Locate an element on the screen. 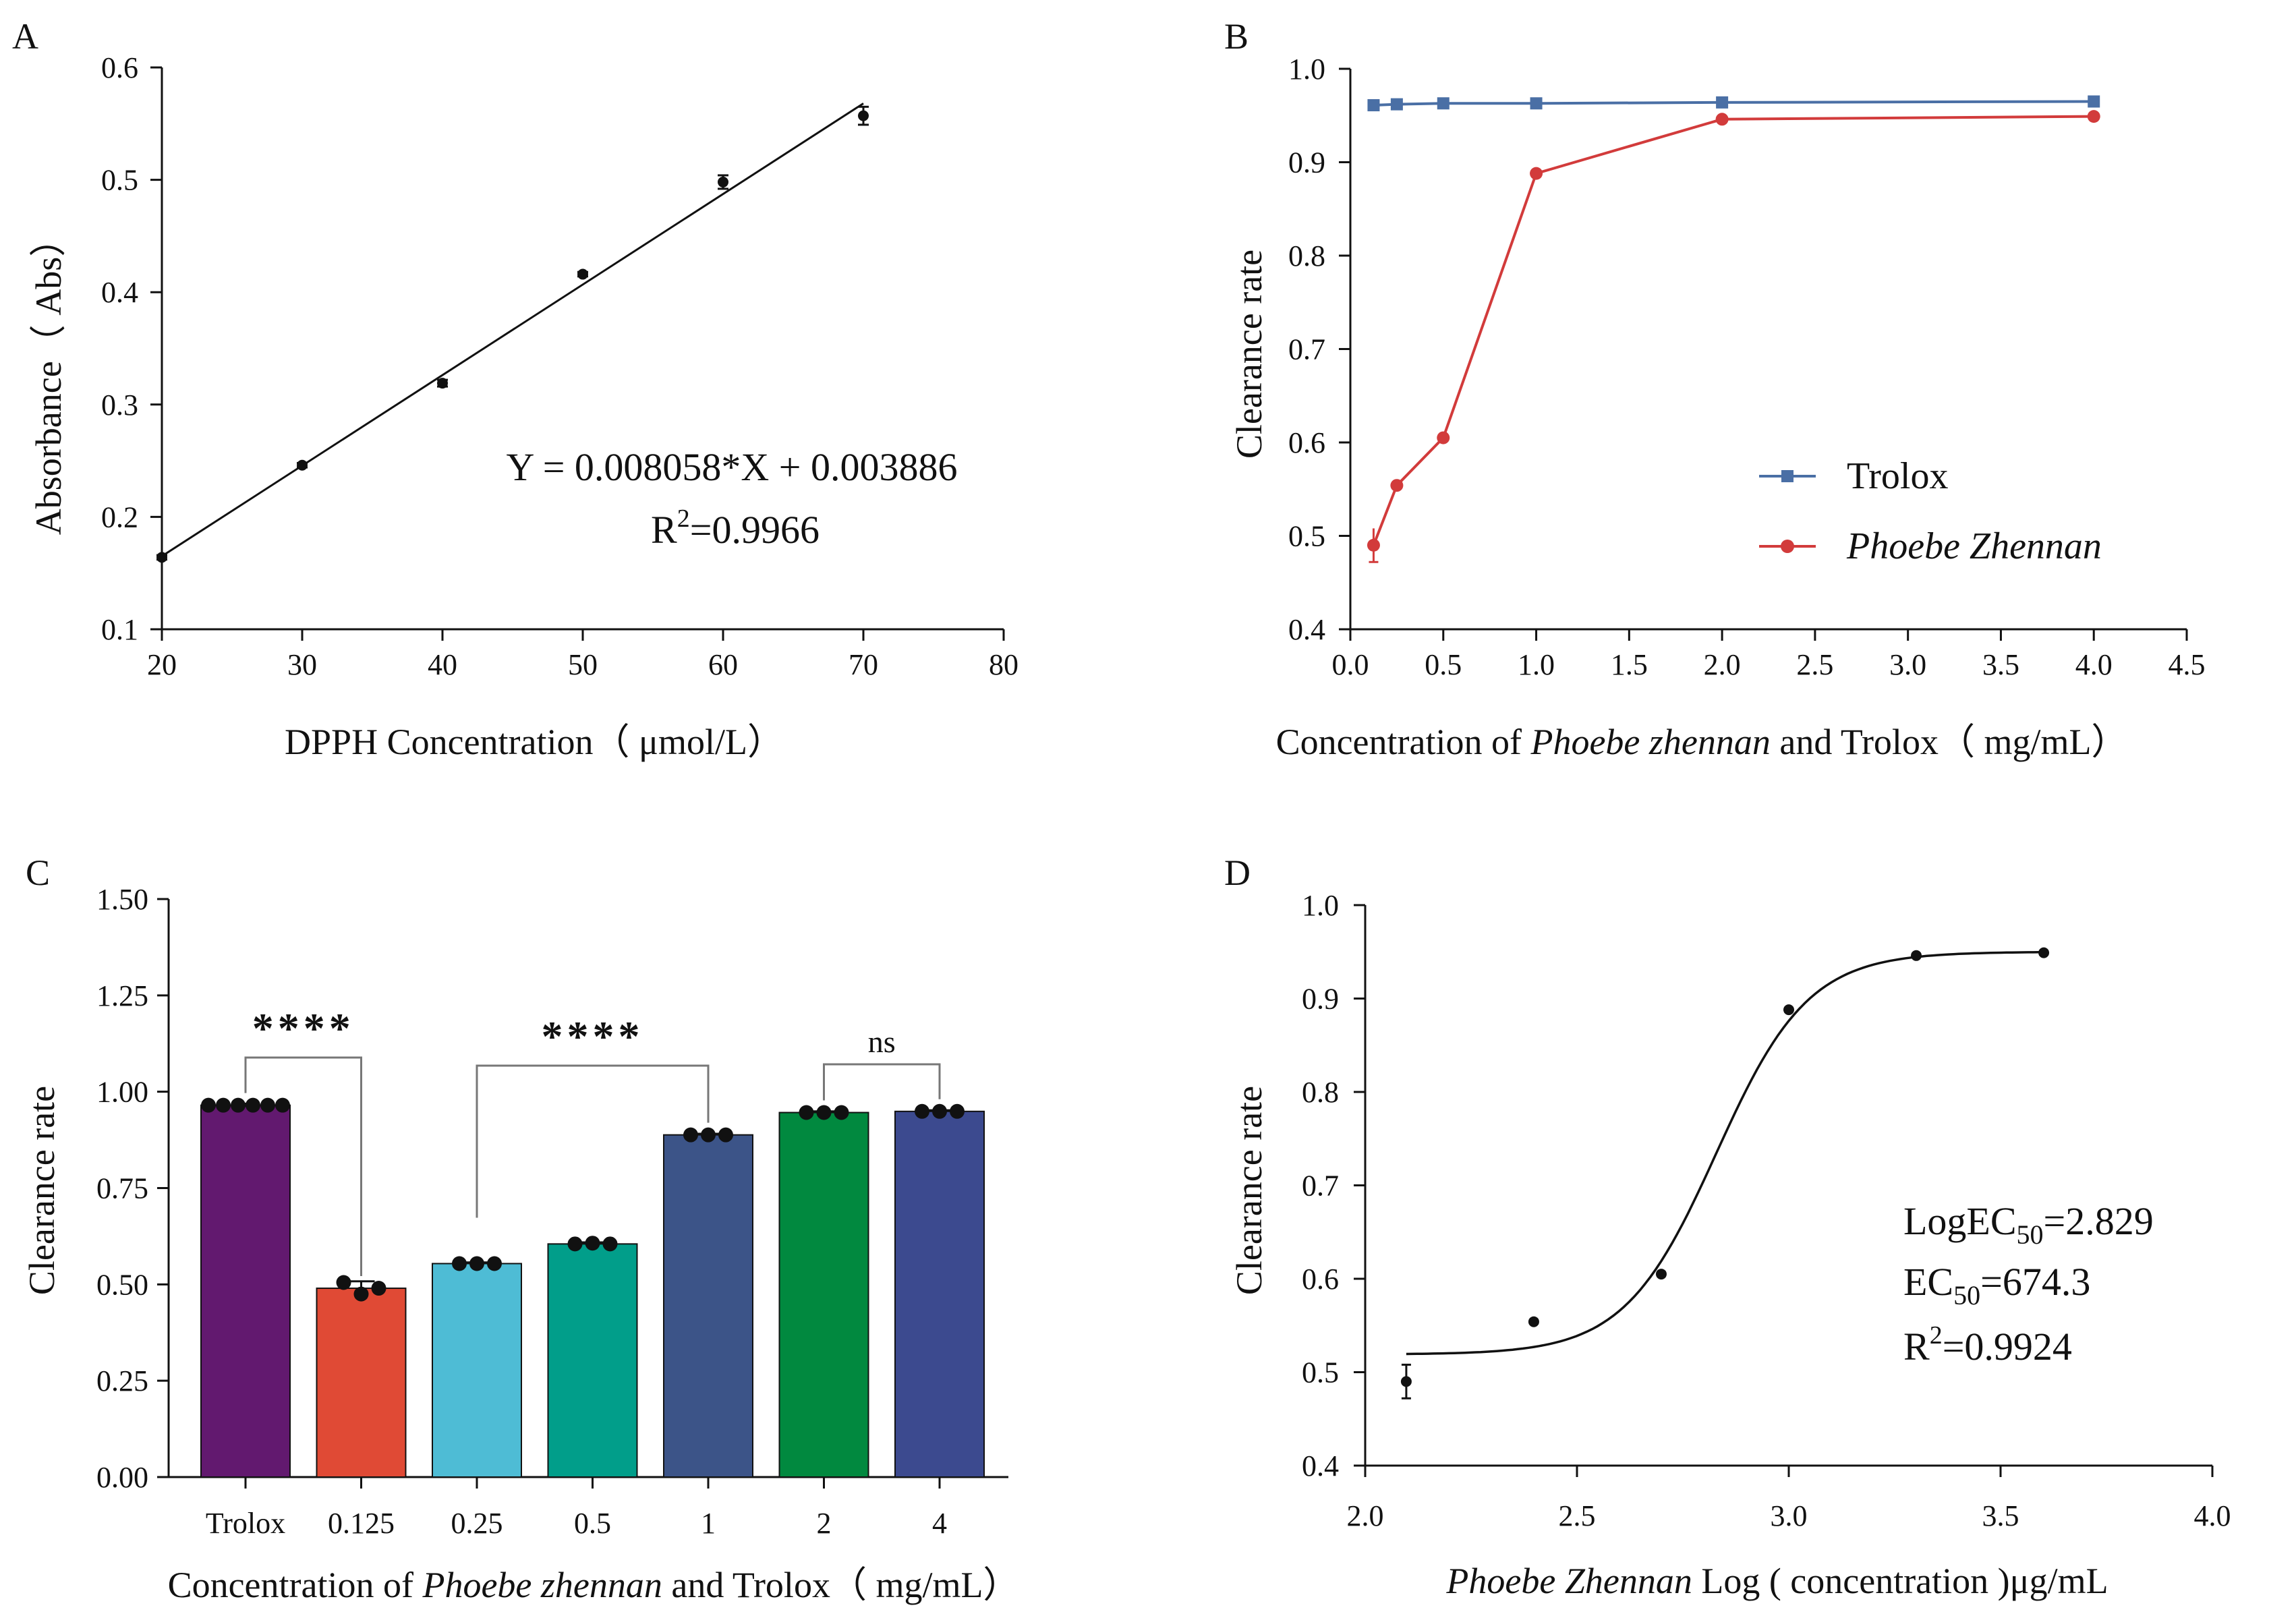  a-y-tick-label: 0.2 is located at coordinates (119, 516).